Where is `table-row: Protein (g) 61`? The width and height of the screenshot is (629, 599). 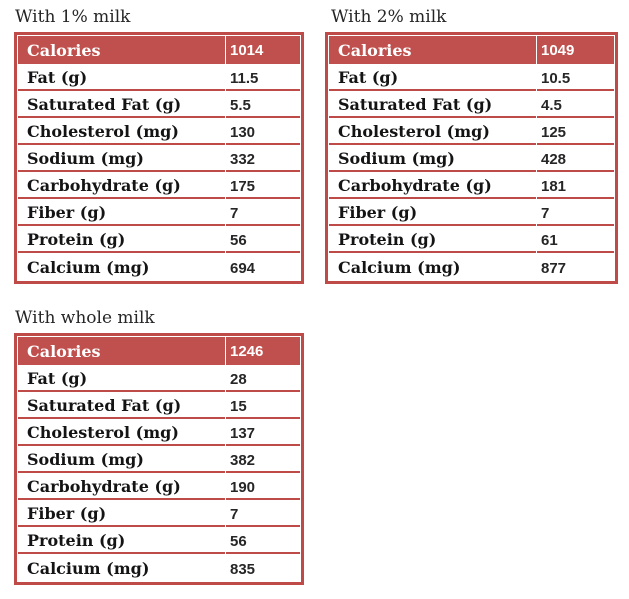
table-row: Protein (g) 61 is located at coordinates (471, 240).